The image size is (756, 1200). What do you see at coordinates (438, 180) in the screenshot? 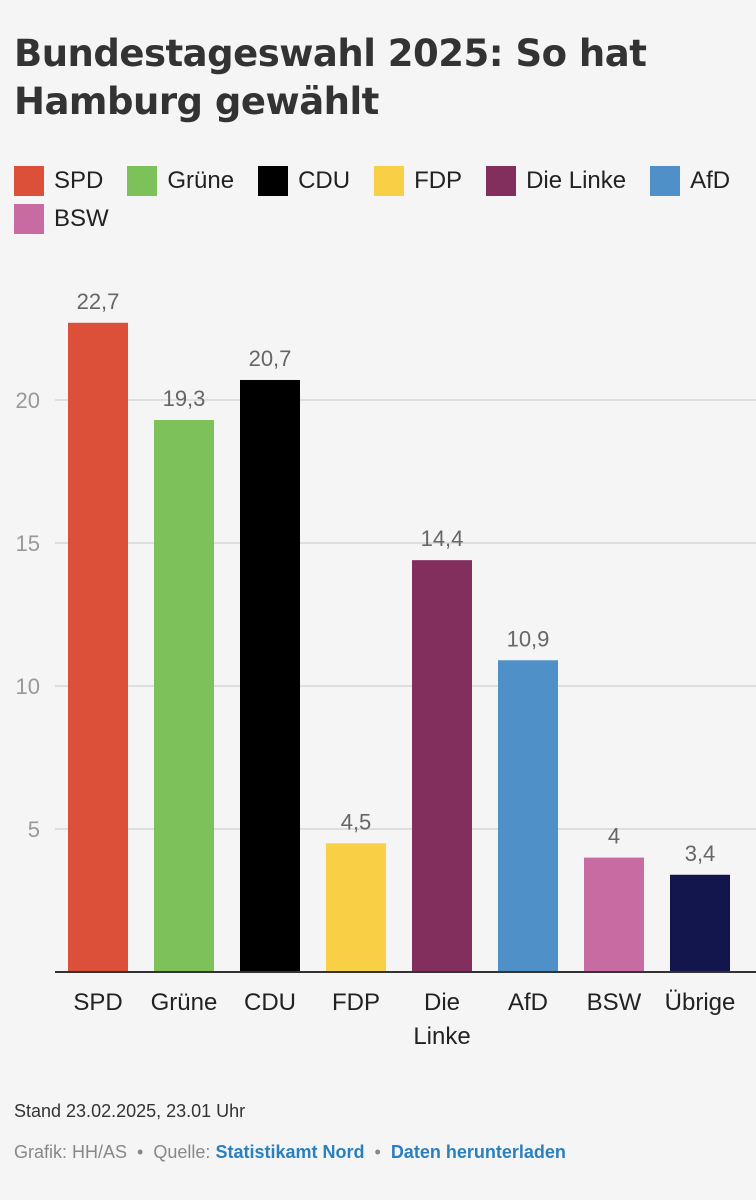
I see `legend-label: FDP` at bounding box center [438, 180].